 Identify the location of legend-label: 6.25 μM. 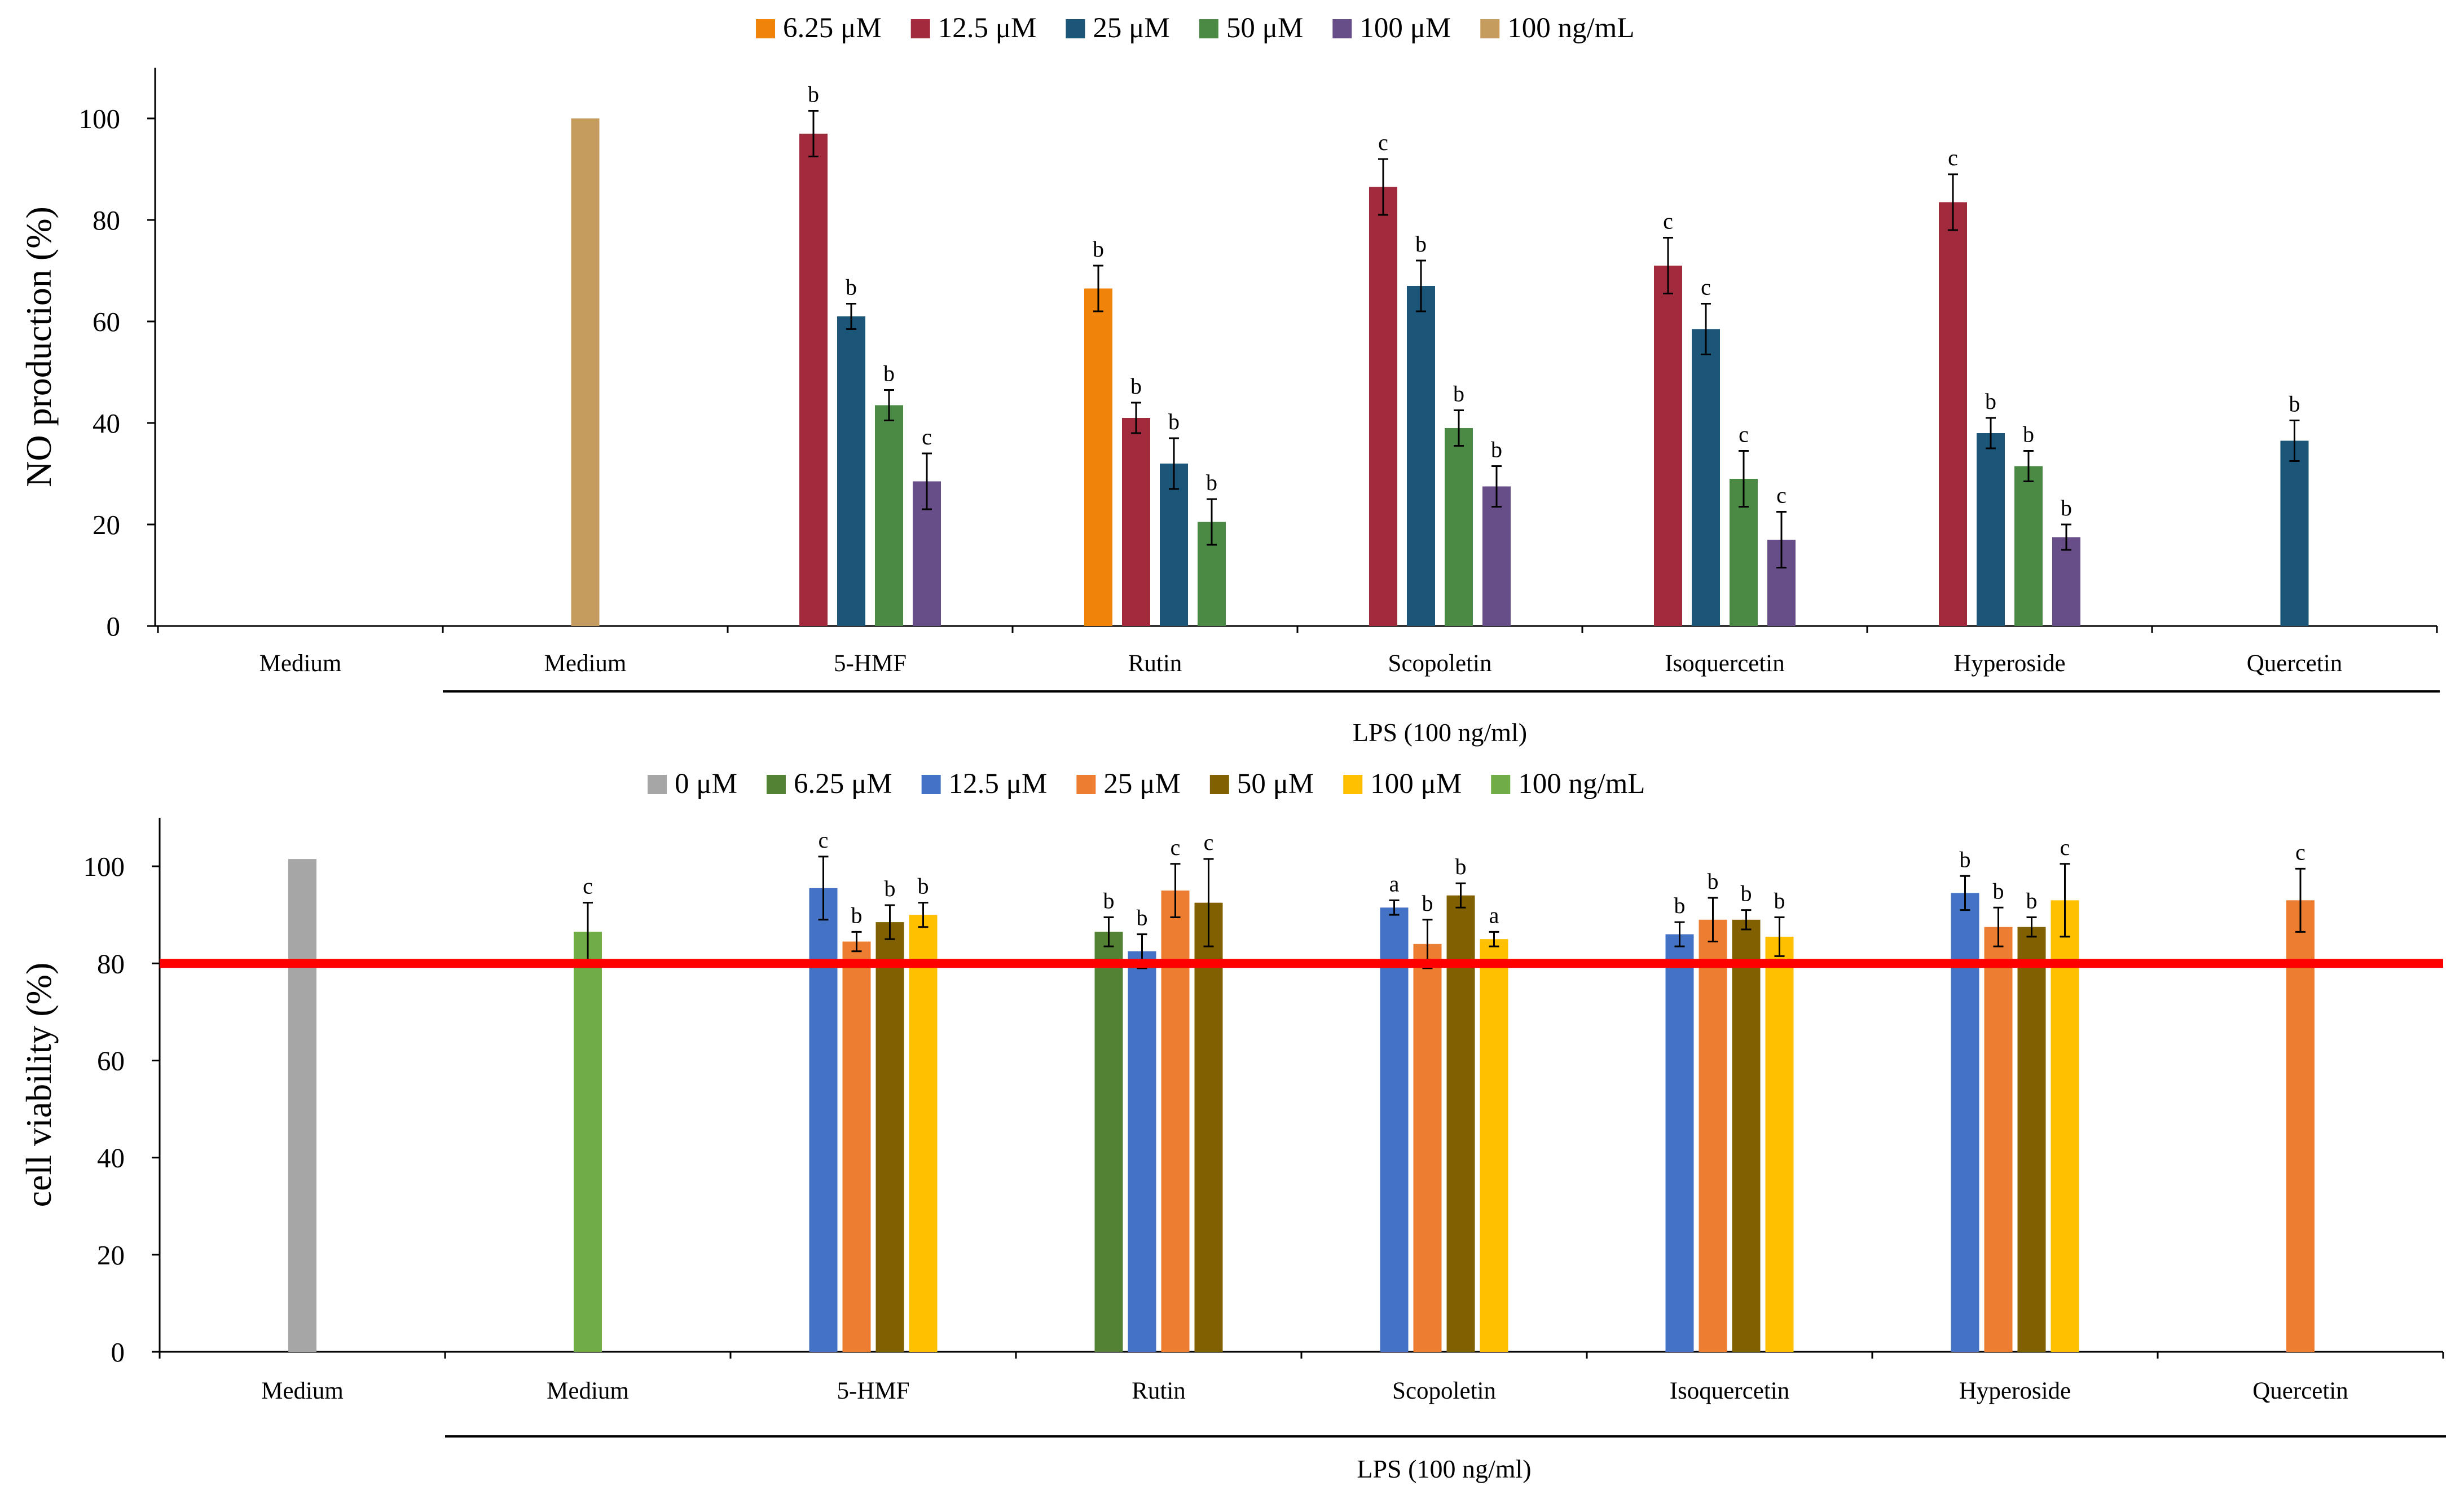
(832, 28).